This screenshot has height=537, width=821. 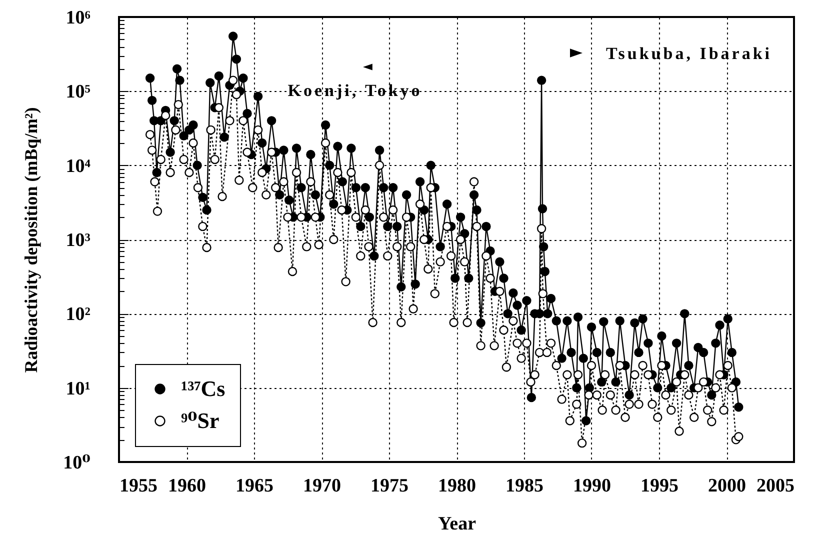 I want to click on y-tick-label: 10², so click(x=78, y=315).